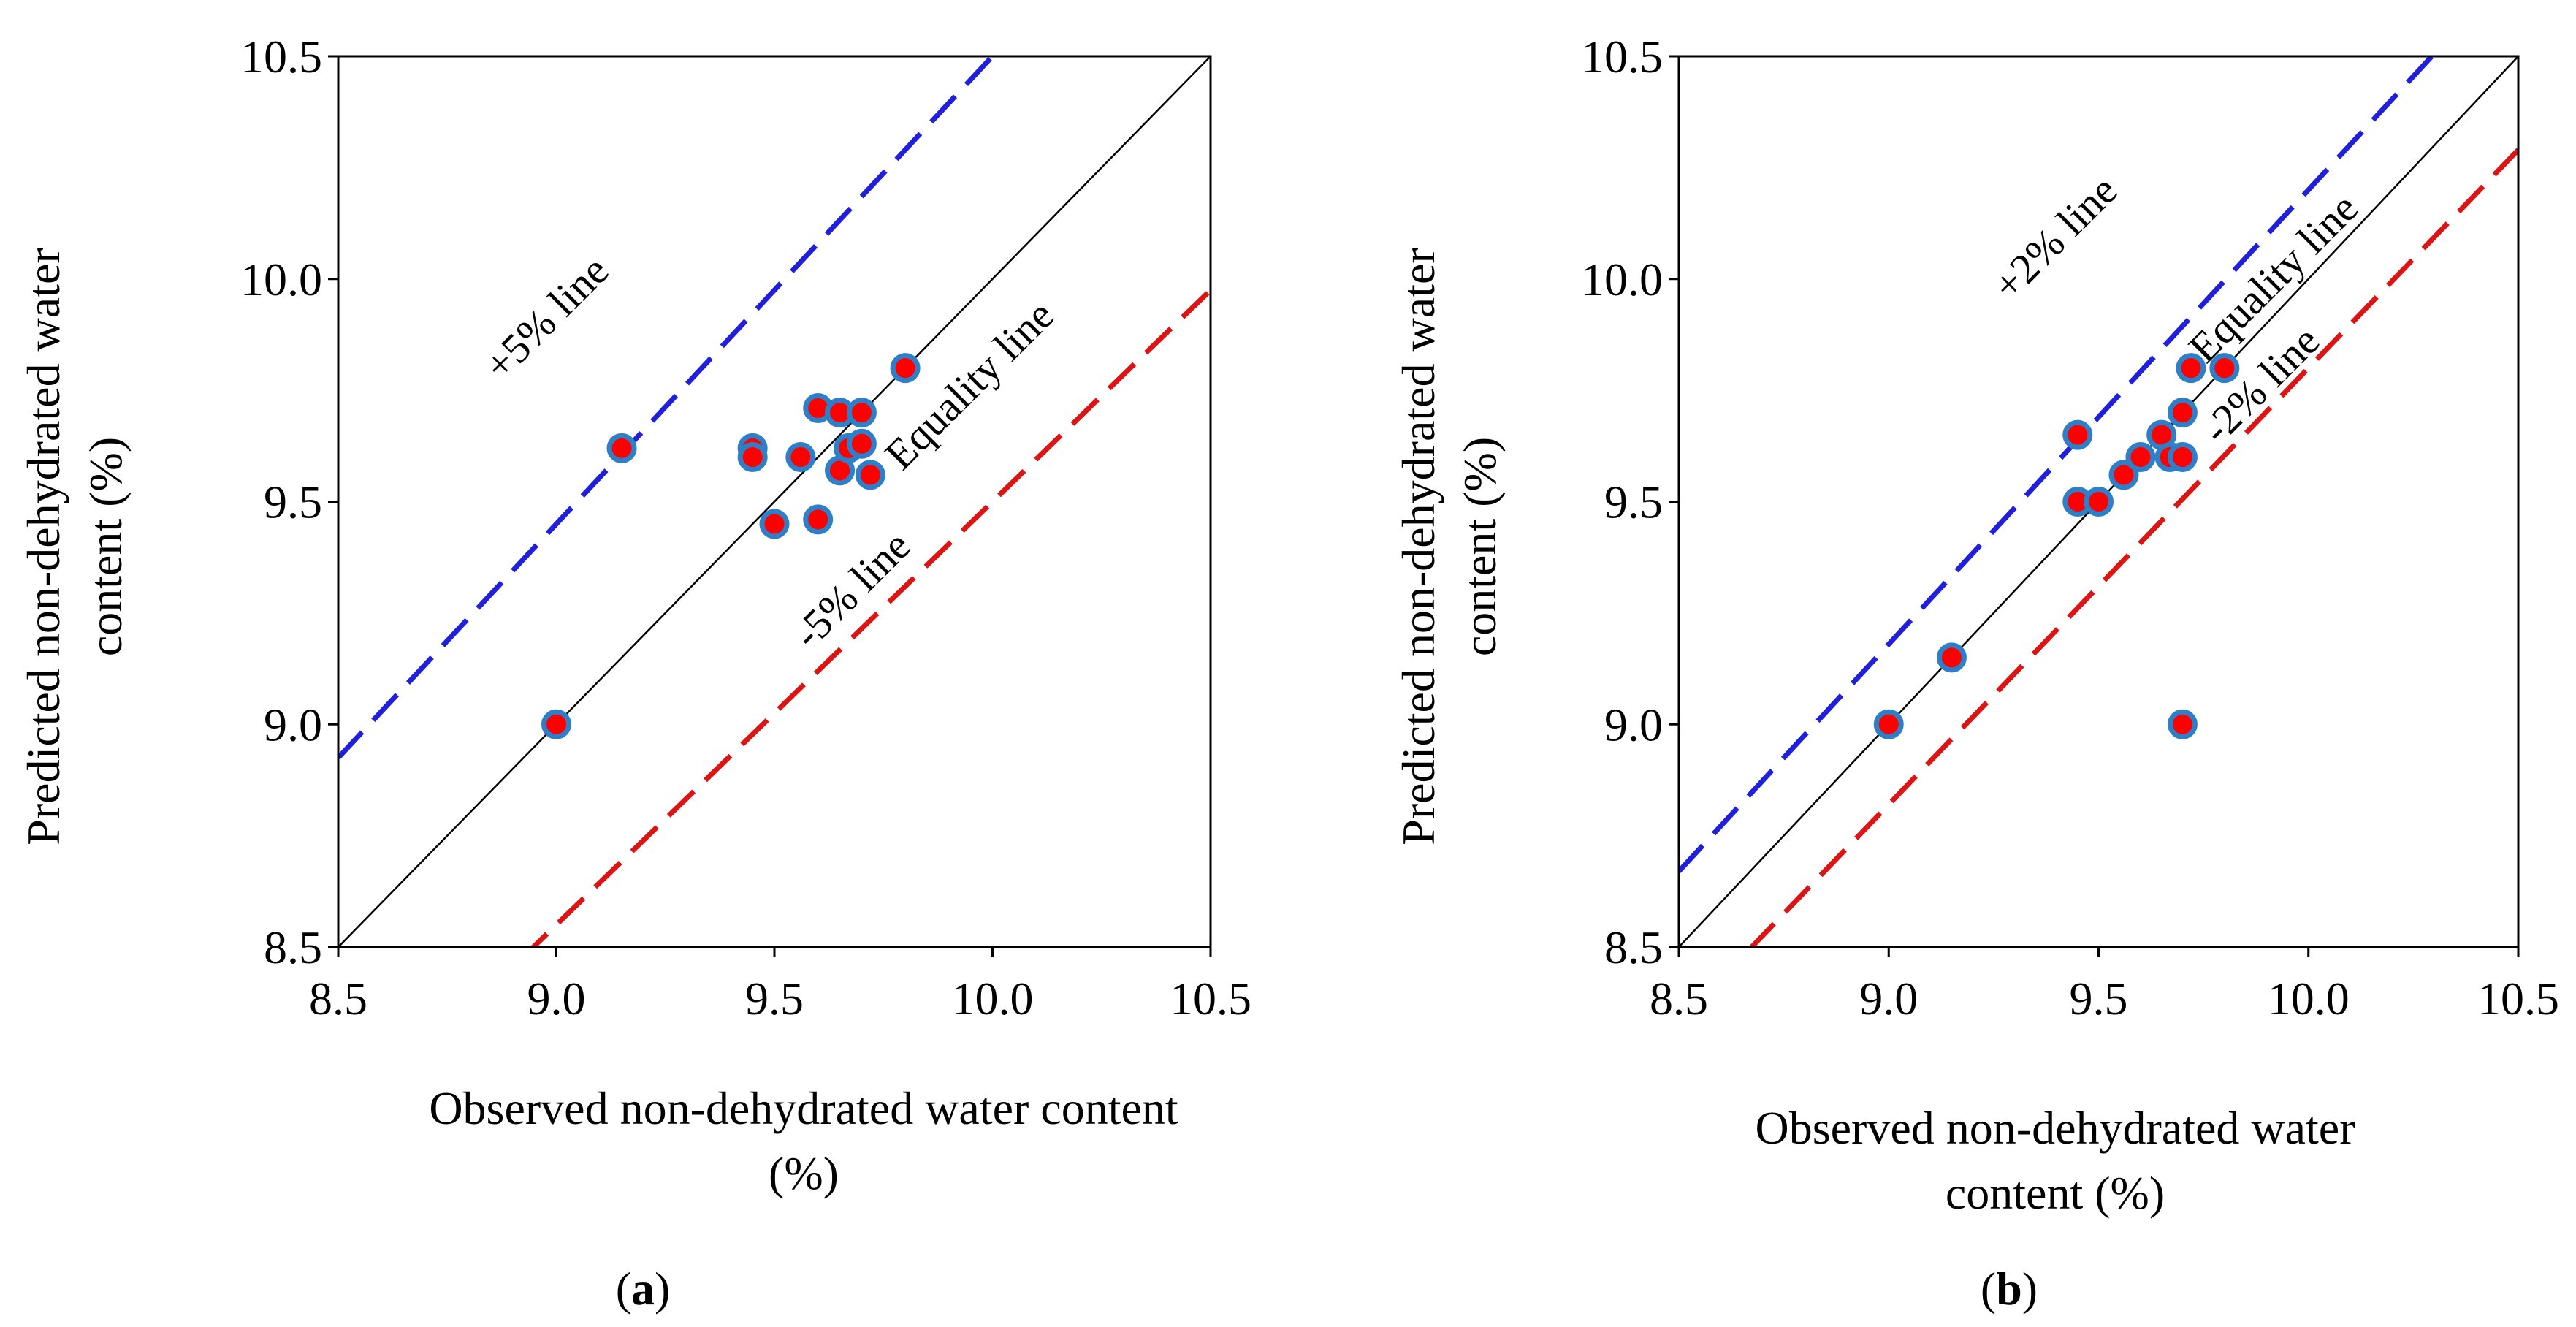 The image size is (2576, 1327). I want to click on panel-label: (b), so click(2009, 1289).